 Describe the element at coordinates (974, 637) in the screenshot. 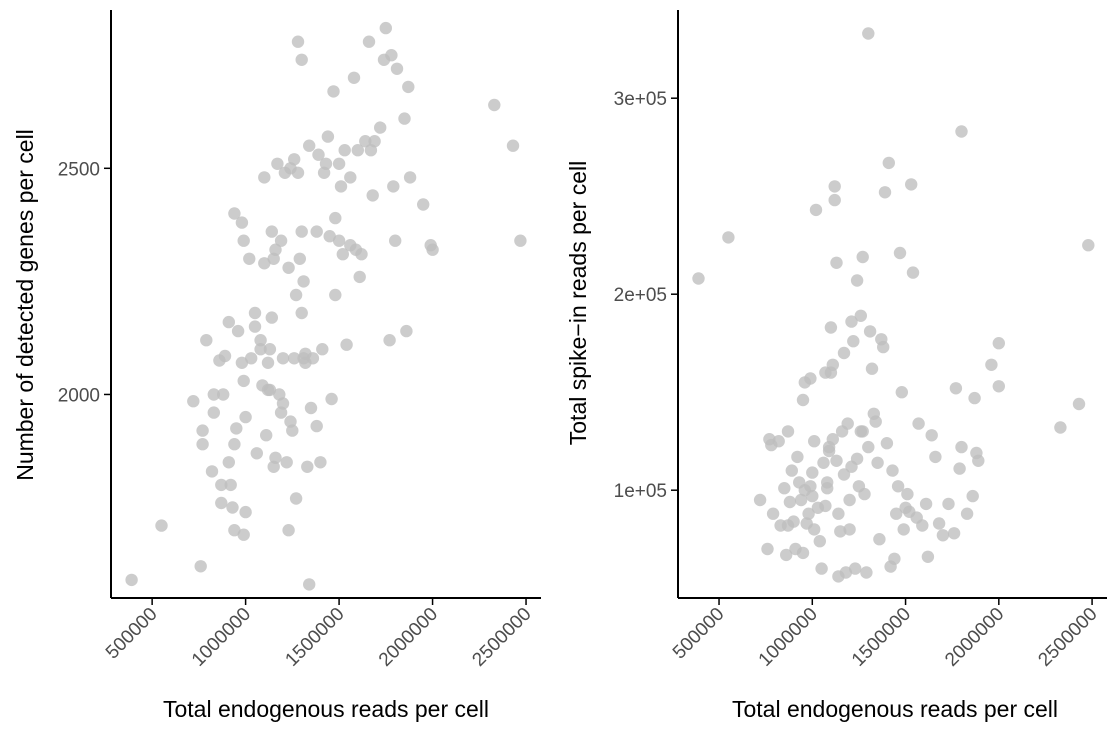

I see `panel-right-x-tick-label: 2000000` at that location.